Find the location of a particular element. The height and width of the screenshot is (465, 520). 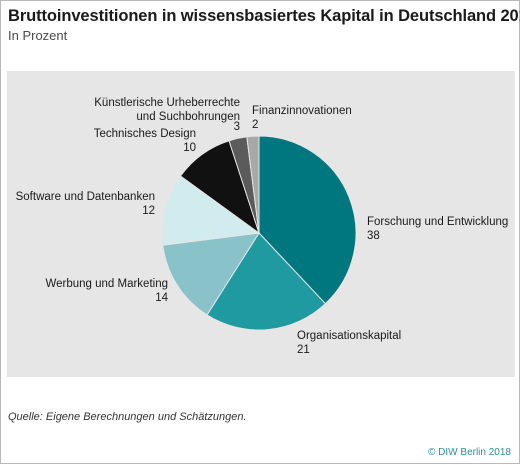

copyright: © DIW Berlin 2018 is located at coordinates (469, 452).